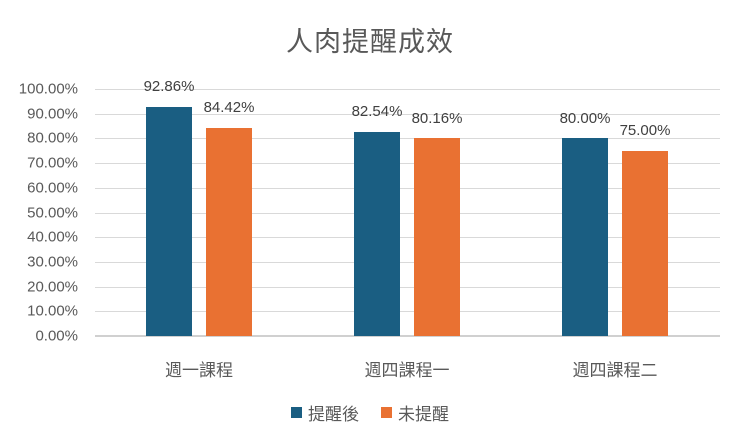 The width and height of the screenshot is (740, 436). I want to click on chart-title: 人肉提醒成效, so click(370, 42).